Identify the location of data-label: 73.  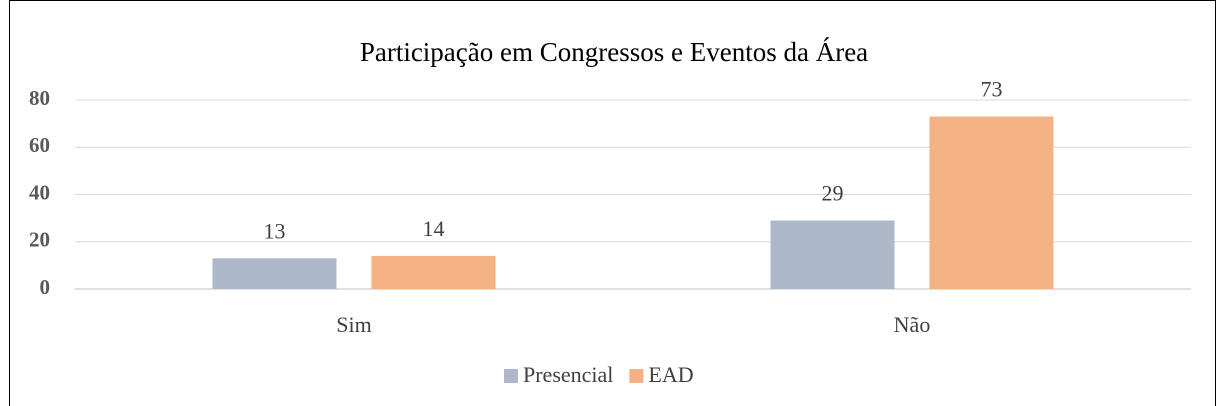
(992, 89).